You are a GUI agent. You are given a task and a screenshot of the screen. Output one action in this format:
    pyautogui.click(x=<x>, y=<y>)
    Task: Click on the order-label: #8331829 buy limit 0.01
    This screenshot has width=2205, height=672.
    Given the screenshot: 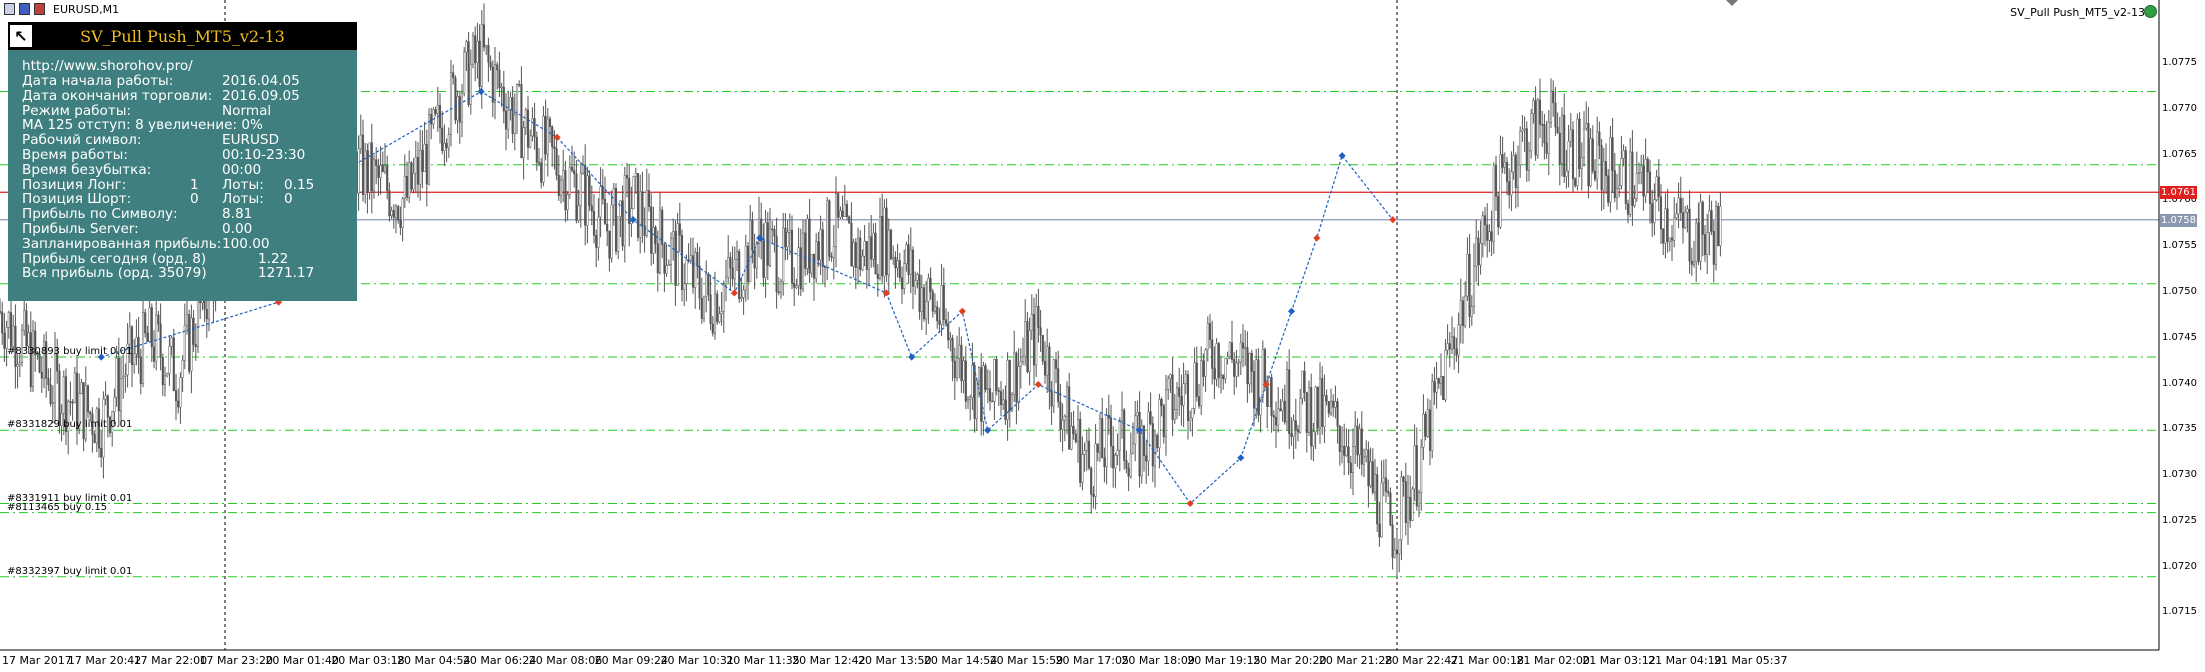 What is the action you would take?
    pyautogui.click(x=70, y=425)
    